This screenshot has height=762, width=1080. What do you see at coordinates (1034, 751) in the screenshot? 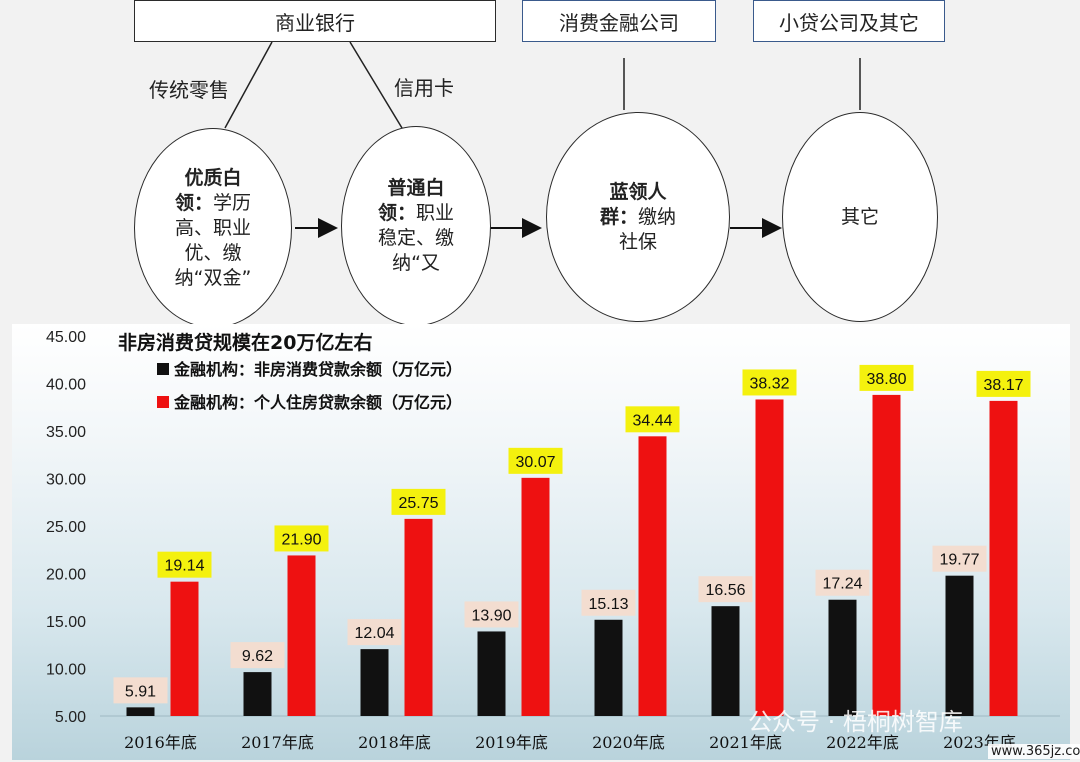
I see `watermark-site: www.365jz.com` at bounding box center [1034, 751].